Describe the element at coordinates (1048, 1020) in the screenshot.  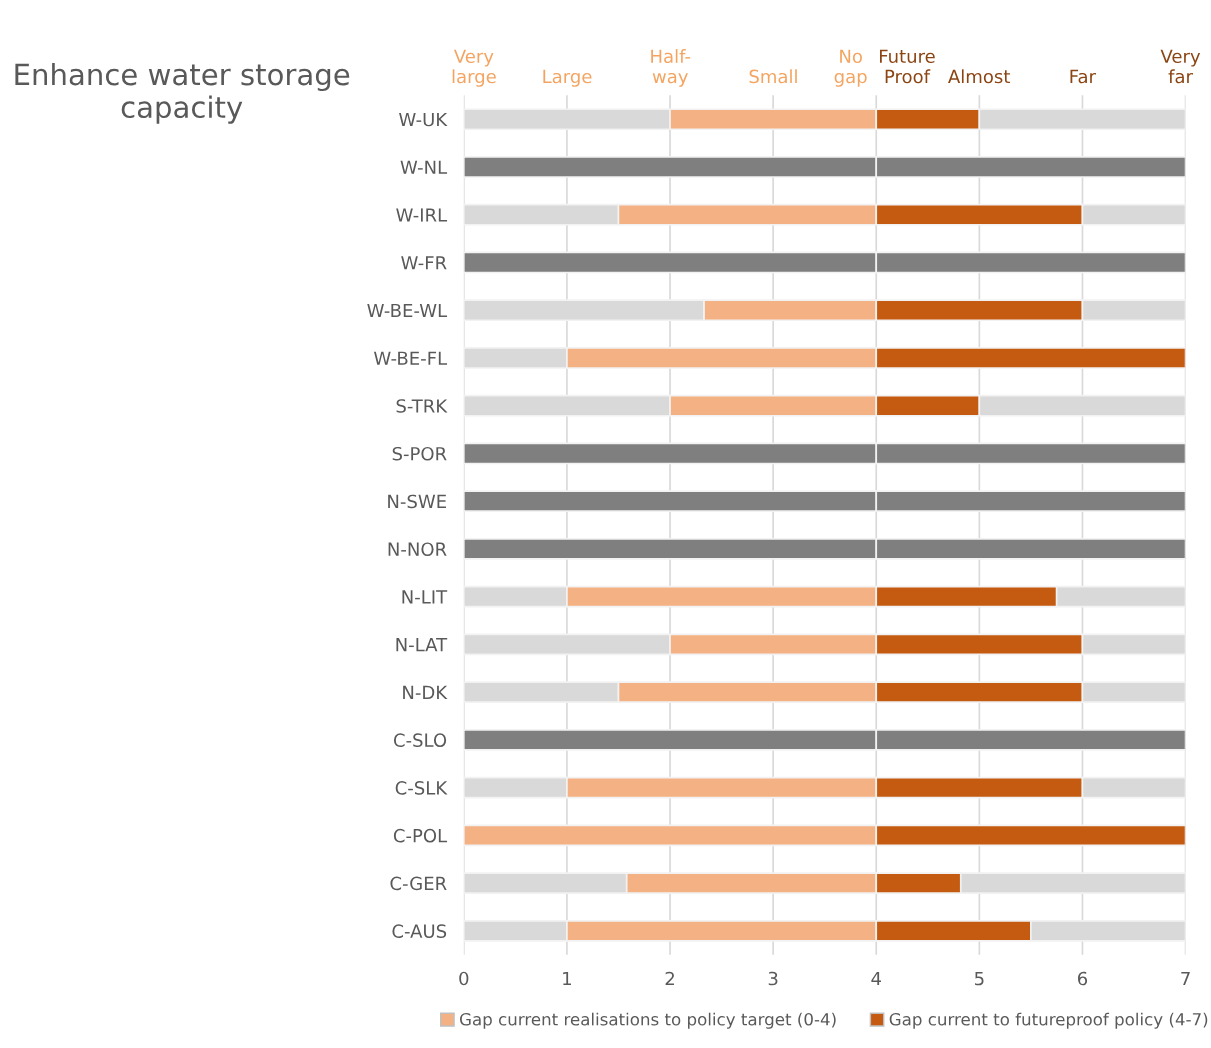
I see `legend-label: Gap current to futureproof policy (4-7)` at that location.